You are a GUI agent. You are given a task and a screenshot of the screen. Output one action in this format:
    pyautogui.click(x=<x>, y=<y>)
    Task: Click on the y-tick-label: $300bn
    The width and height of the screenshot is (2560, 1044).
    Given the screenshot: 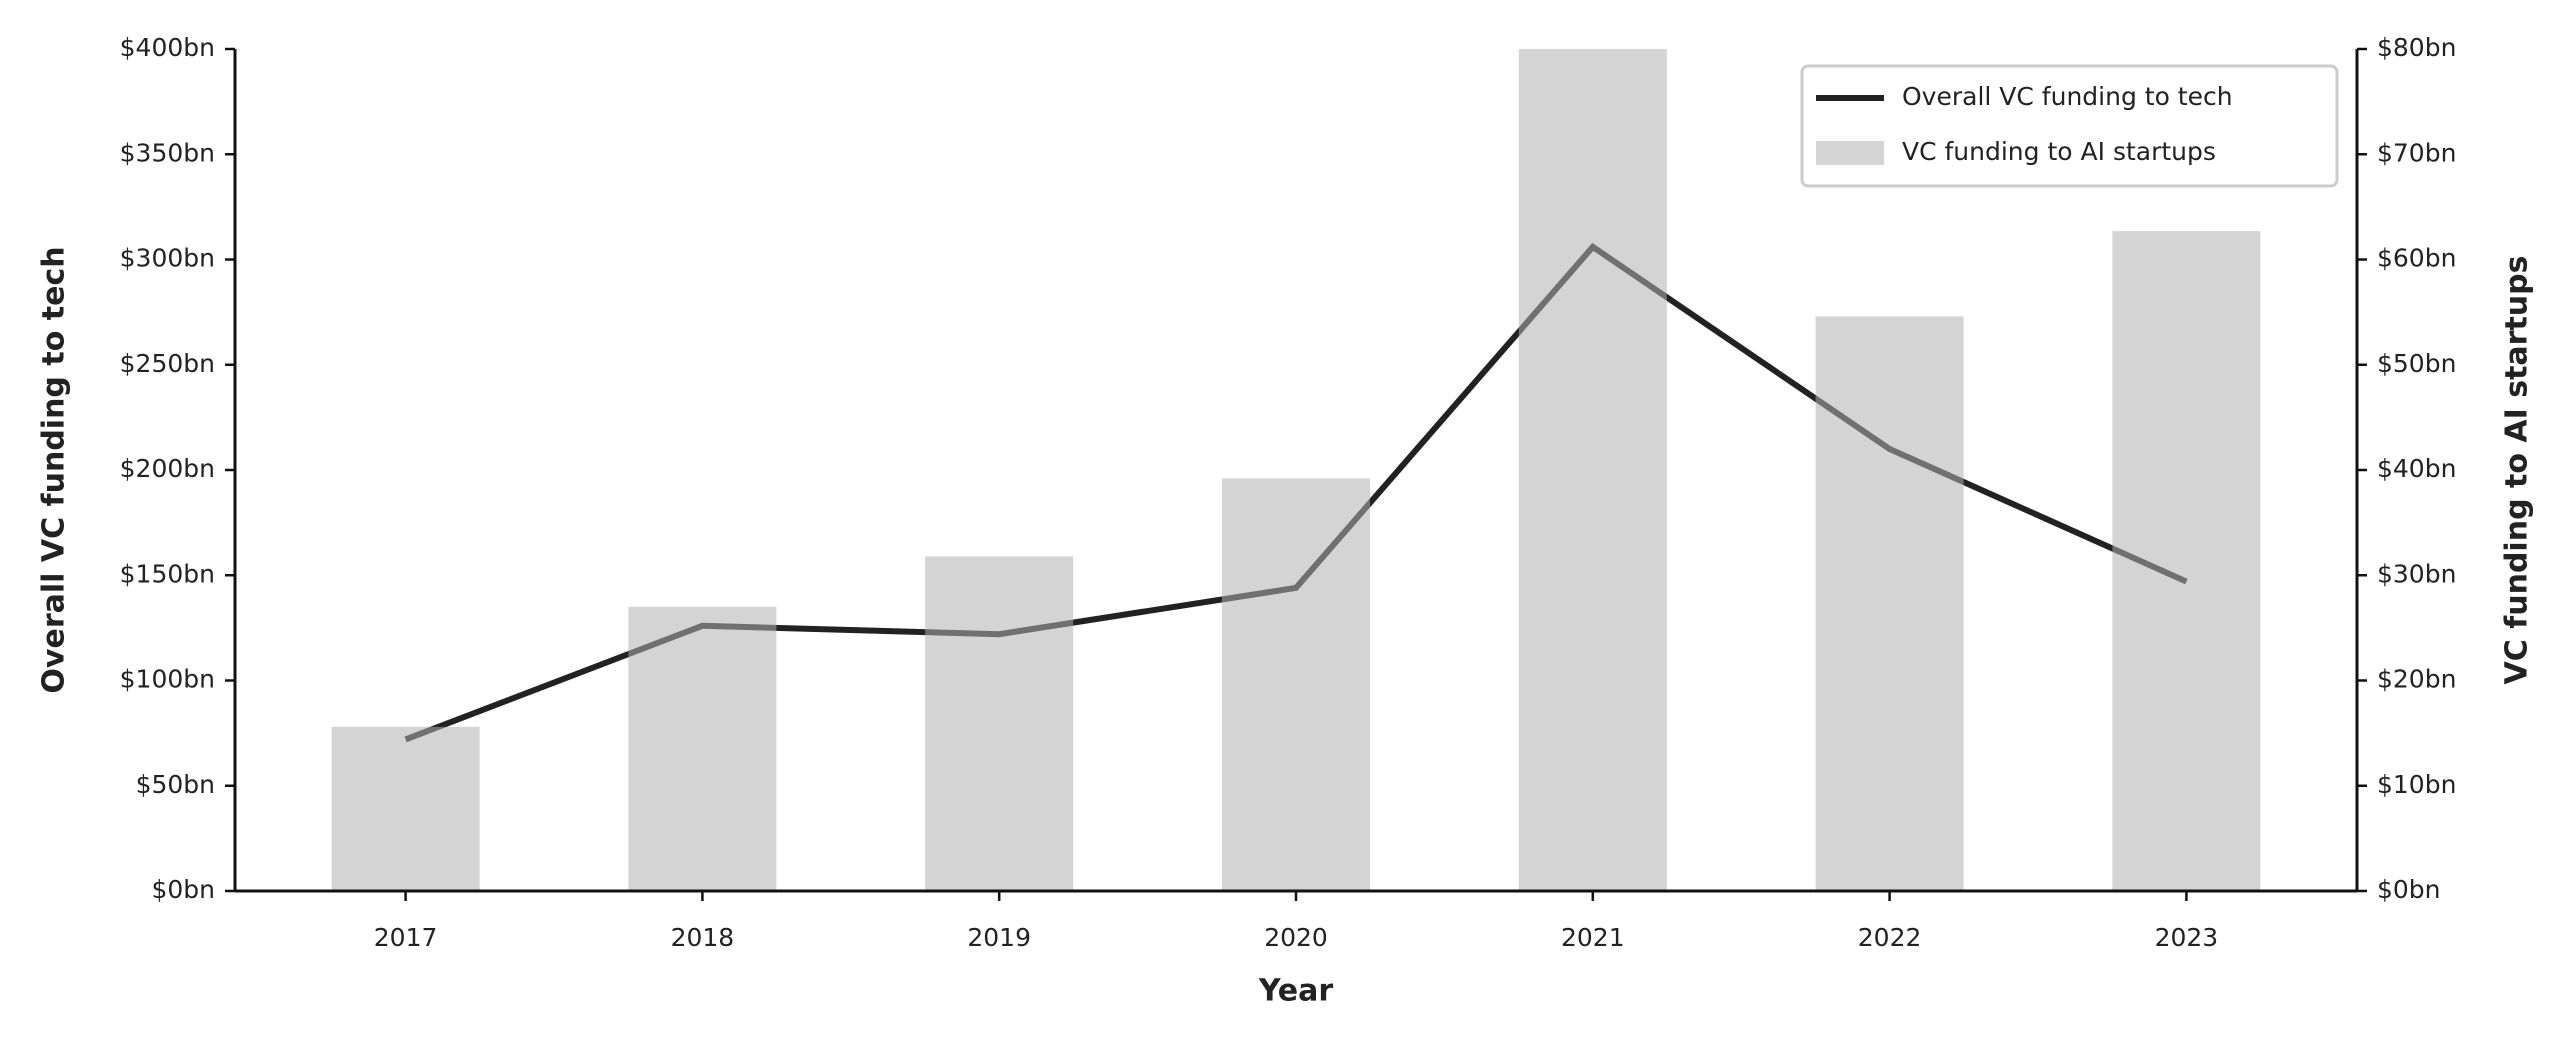 What is the action you would take?
    pyautogui.click(x=167, y=258)
    